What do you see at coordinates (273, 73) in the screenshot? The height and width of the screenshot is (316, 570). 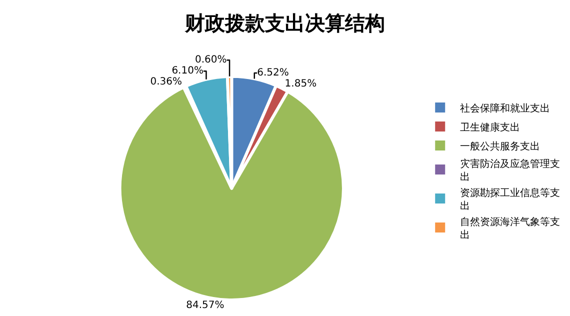 I see `data-label: 6.52%` at bounding box center [273, 73].